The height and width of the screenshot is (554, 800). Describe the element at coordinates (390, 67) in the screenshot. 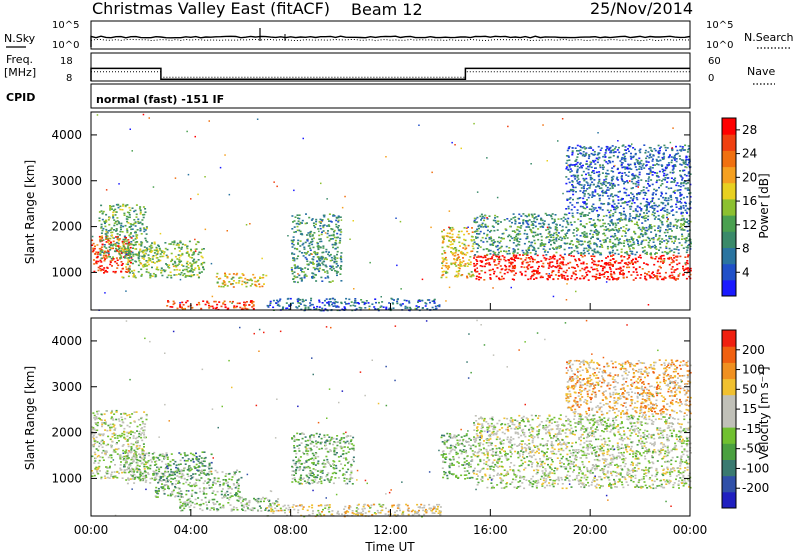

I see `freq-frame` at that location.